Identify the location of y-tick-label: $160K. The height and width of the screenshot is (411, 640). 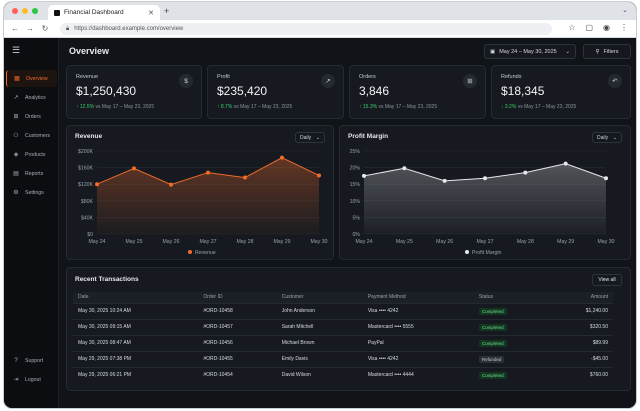
(86, 169).